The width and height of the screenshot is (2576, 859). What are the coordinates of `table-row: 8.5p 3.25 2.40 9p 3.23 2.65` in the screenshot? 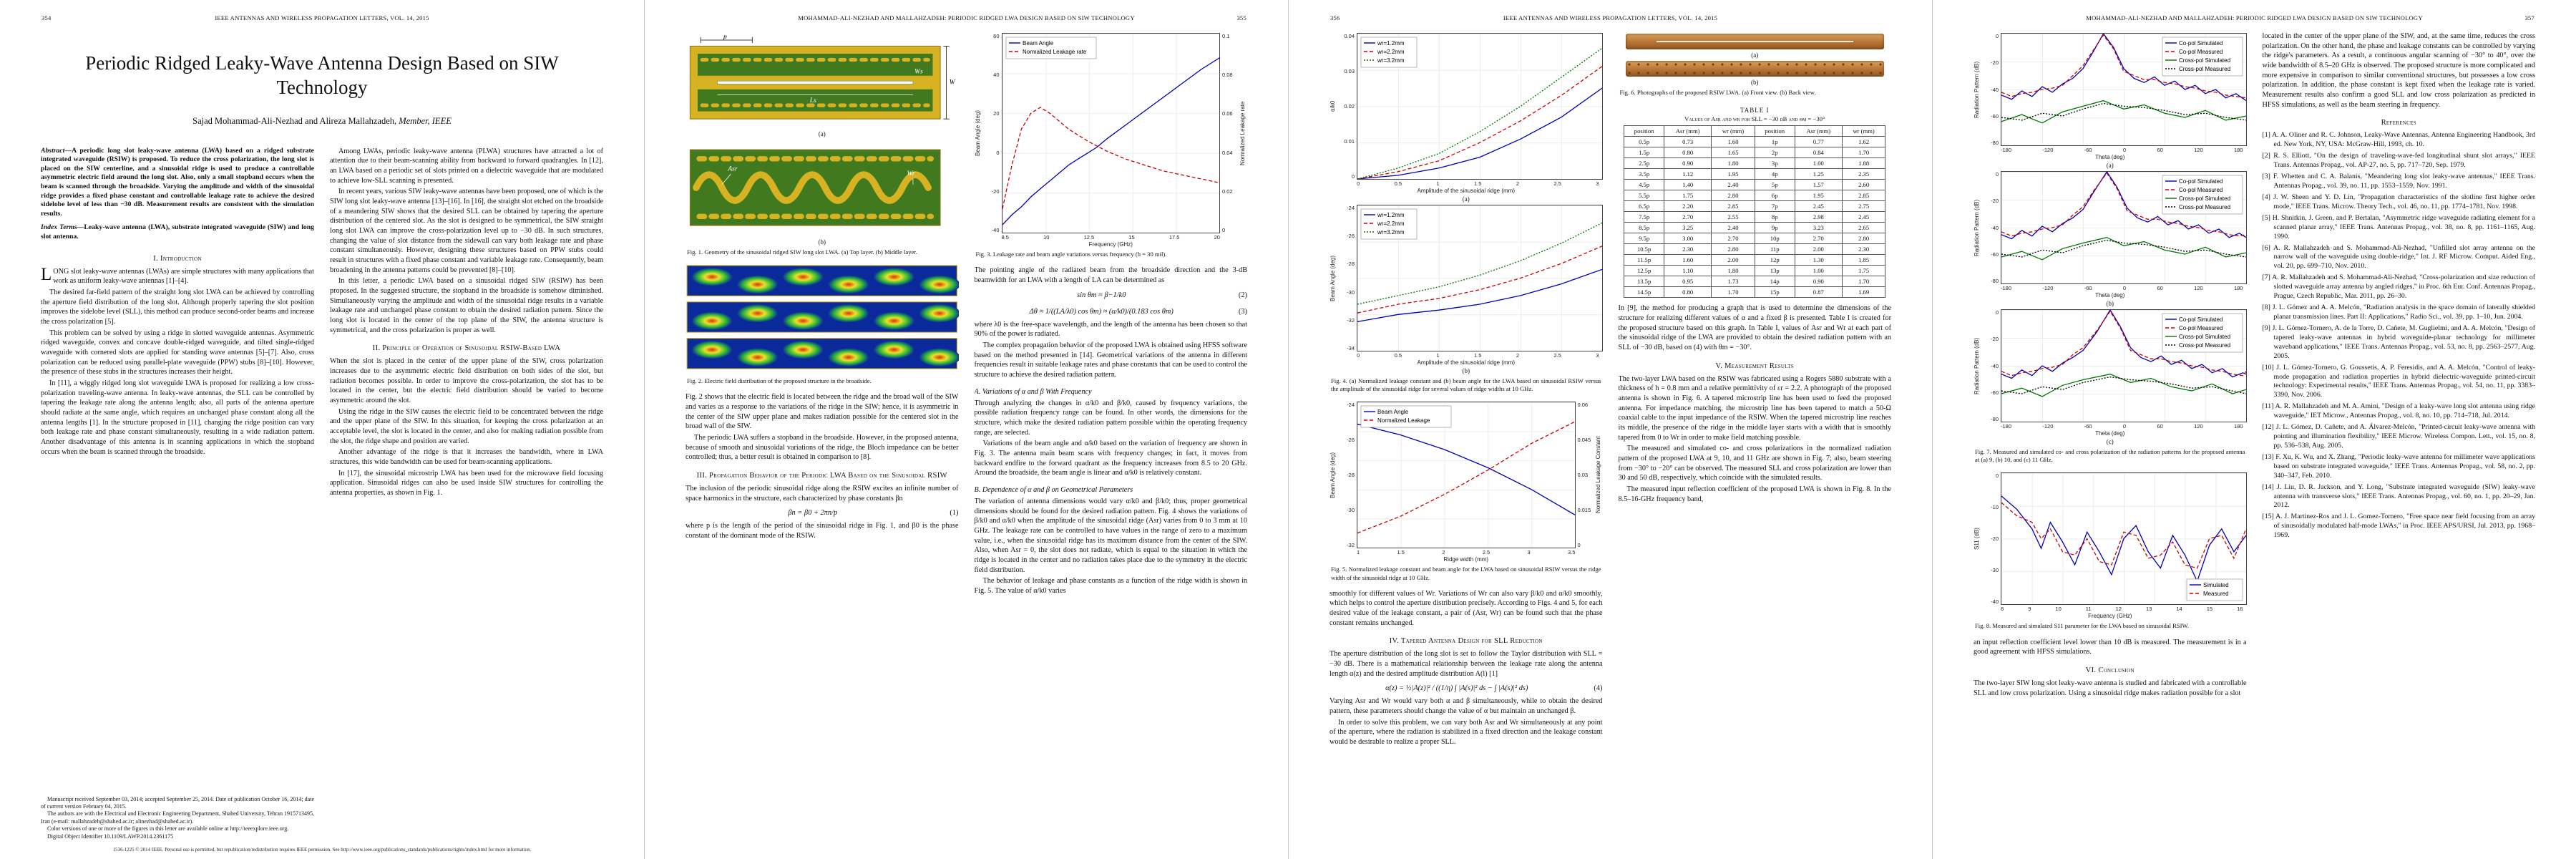 It's located at (1755, 228).